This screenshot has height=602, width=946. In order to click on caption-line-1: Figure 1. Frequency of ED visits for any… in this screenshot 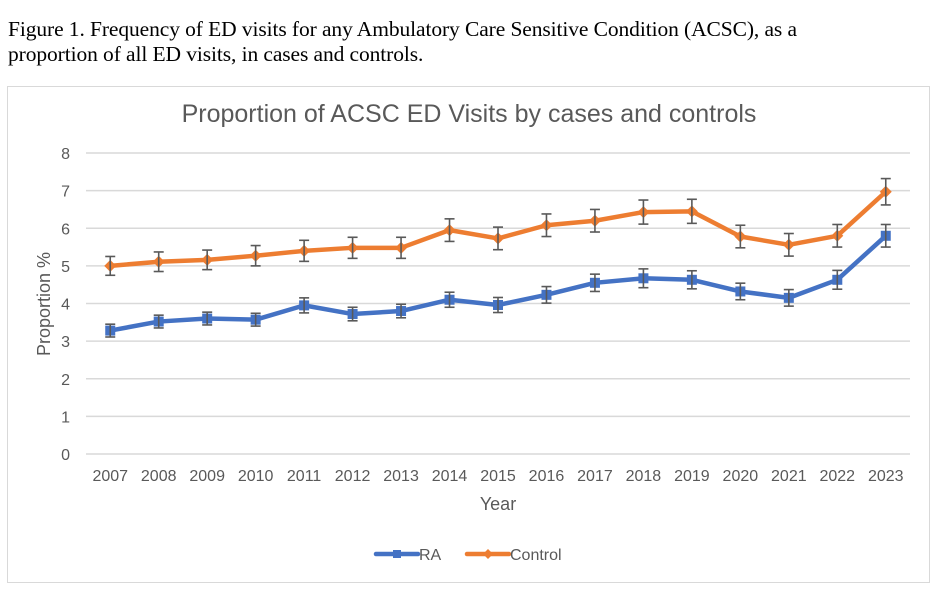, I will do `click(402, 29)`.